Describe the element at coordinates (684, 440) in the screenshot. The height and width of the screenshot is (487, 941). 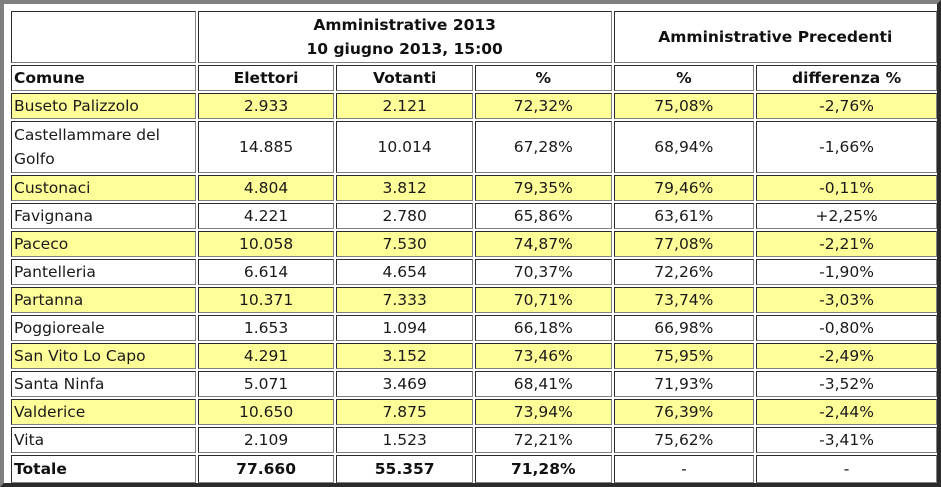
I see `cell-prev-pct: 75,62%` at that location.